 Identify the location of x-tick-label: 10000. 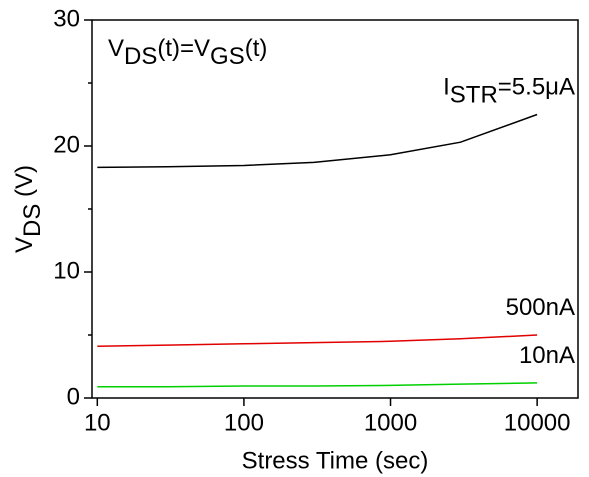
(537, 422).